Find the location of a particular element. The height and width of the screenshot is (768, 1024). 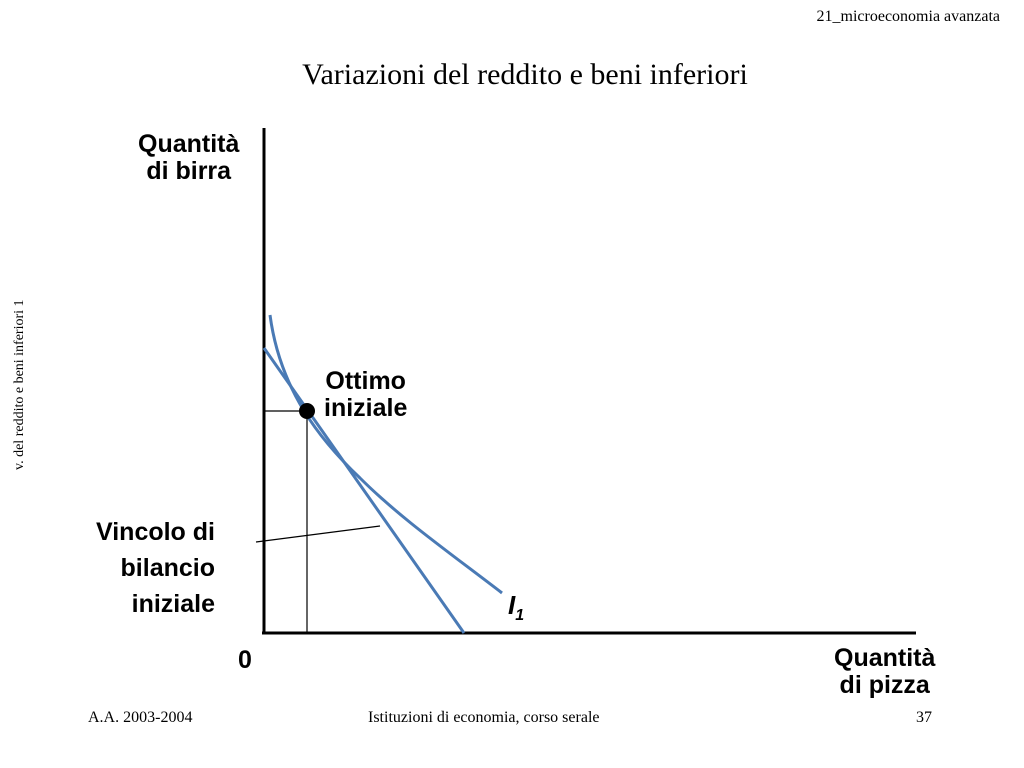

y-axis-label-line2: di birra is located at coordinates (189, 171).